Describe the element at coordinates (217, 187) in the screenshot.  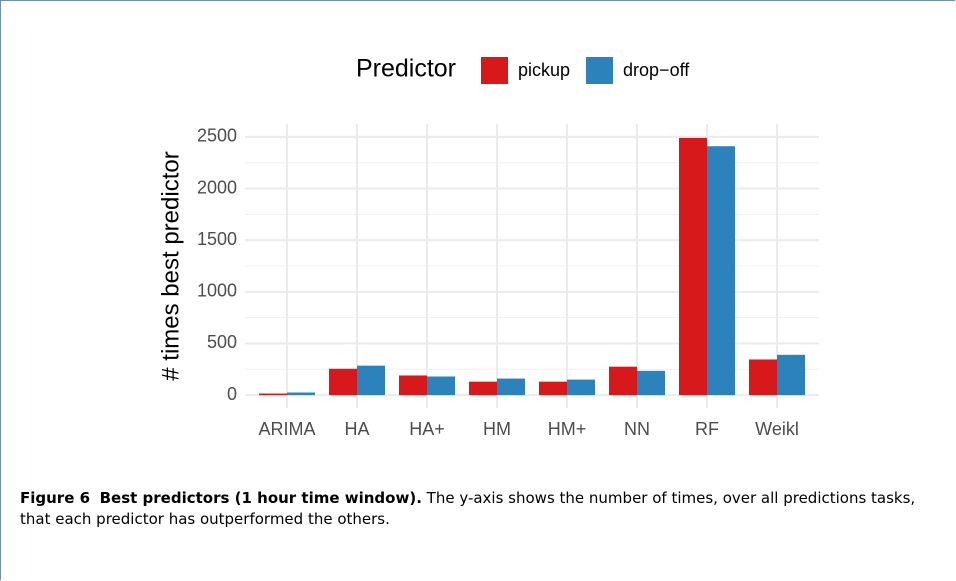
I see `y-tick-label: 2000` at that location.